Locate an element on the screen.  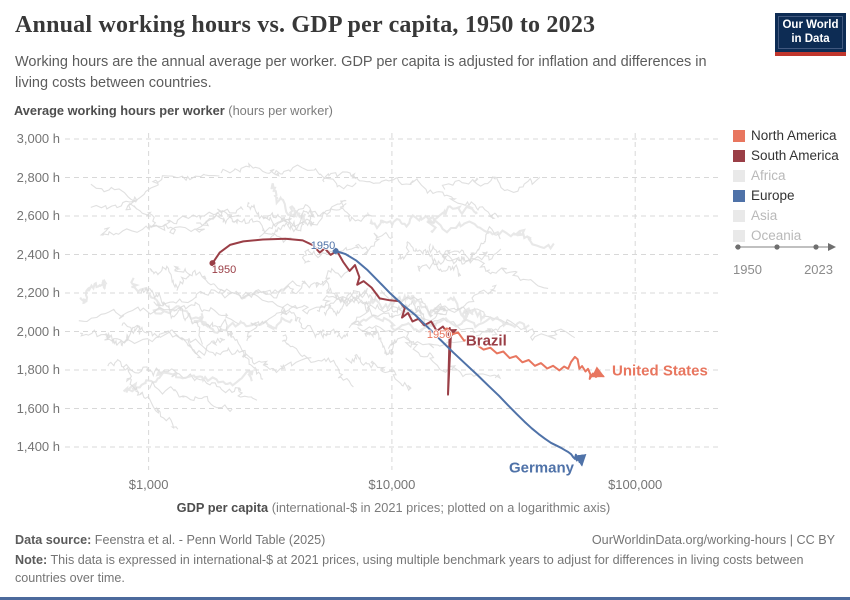
x-tick-label: $100,000 is located at coordinates (635, 484).